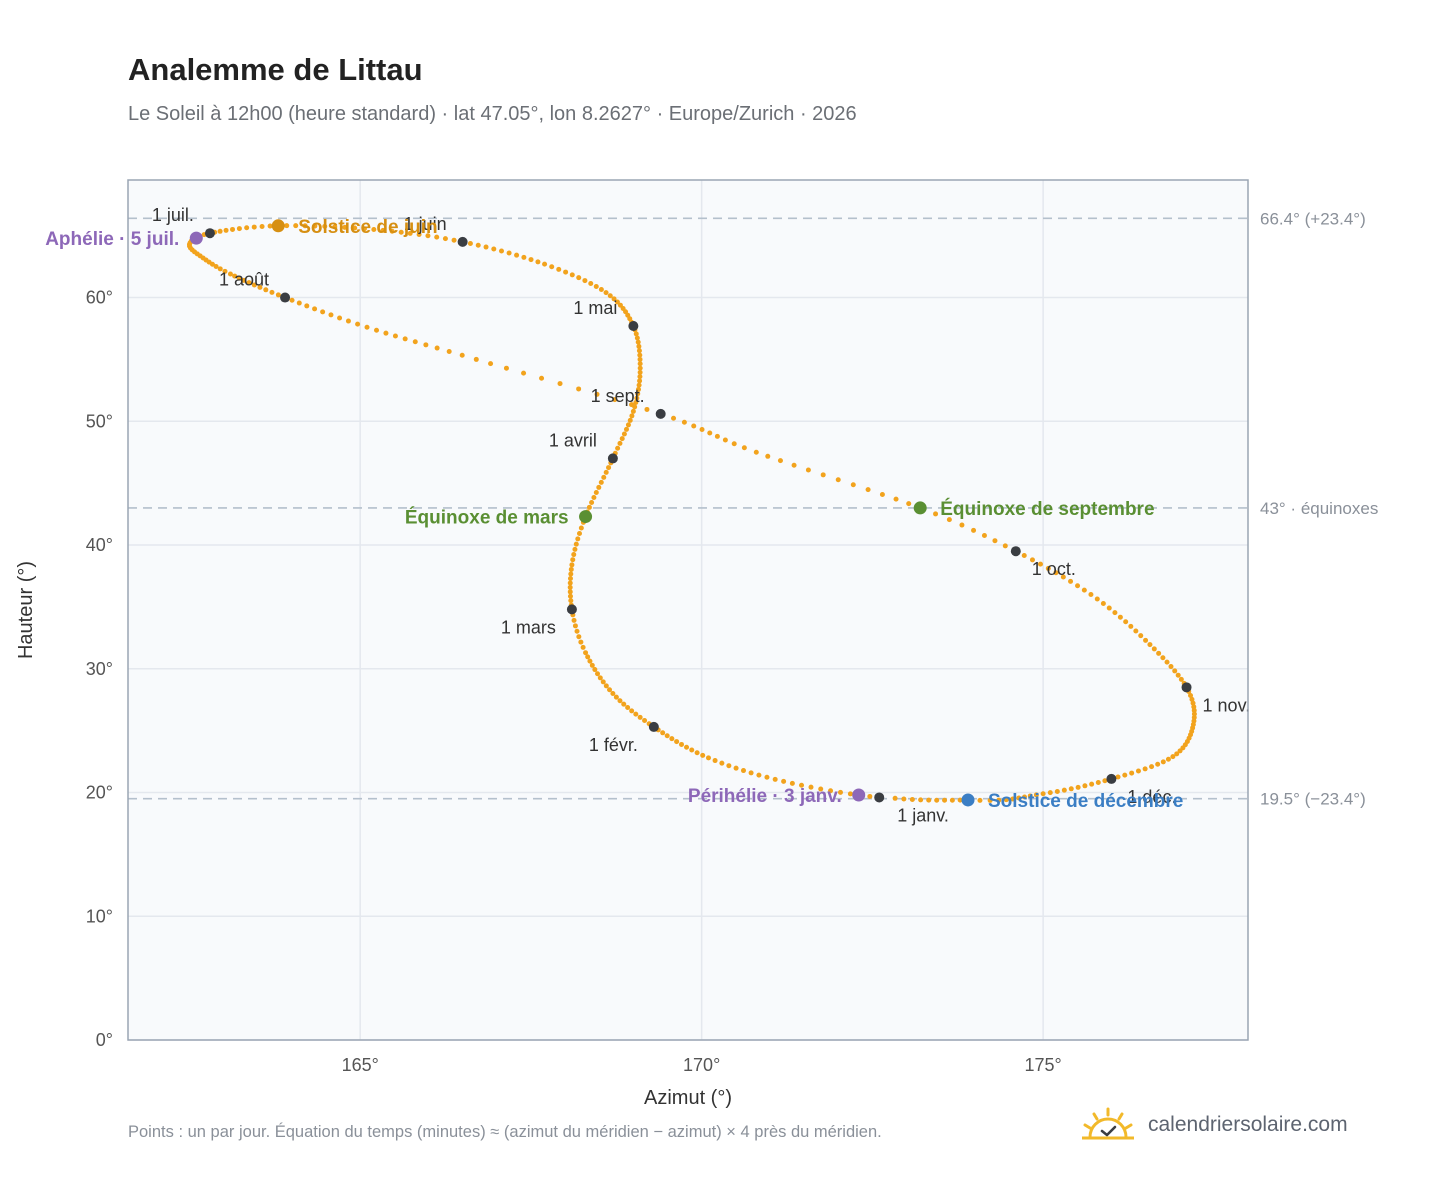 This screenshot has width=1448, height=1188. I want to click on brand: calendriersolaire.com, so click(1215, 1125).